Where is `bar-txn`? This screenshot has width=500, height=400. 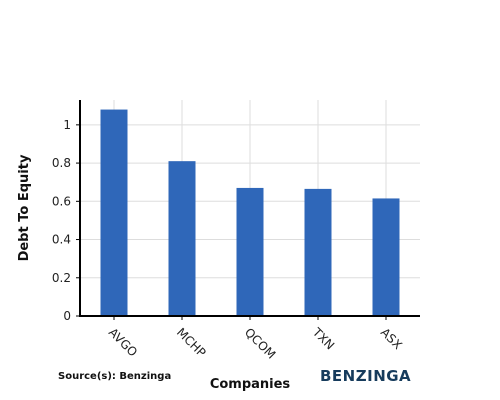 bar-txn is located at coordinates (318, 252).